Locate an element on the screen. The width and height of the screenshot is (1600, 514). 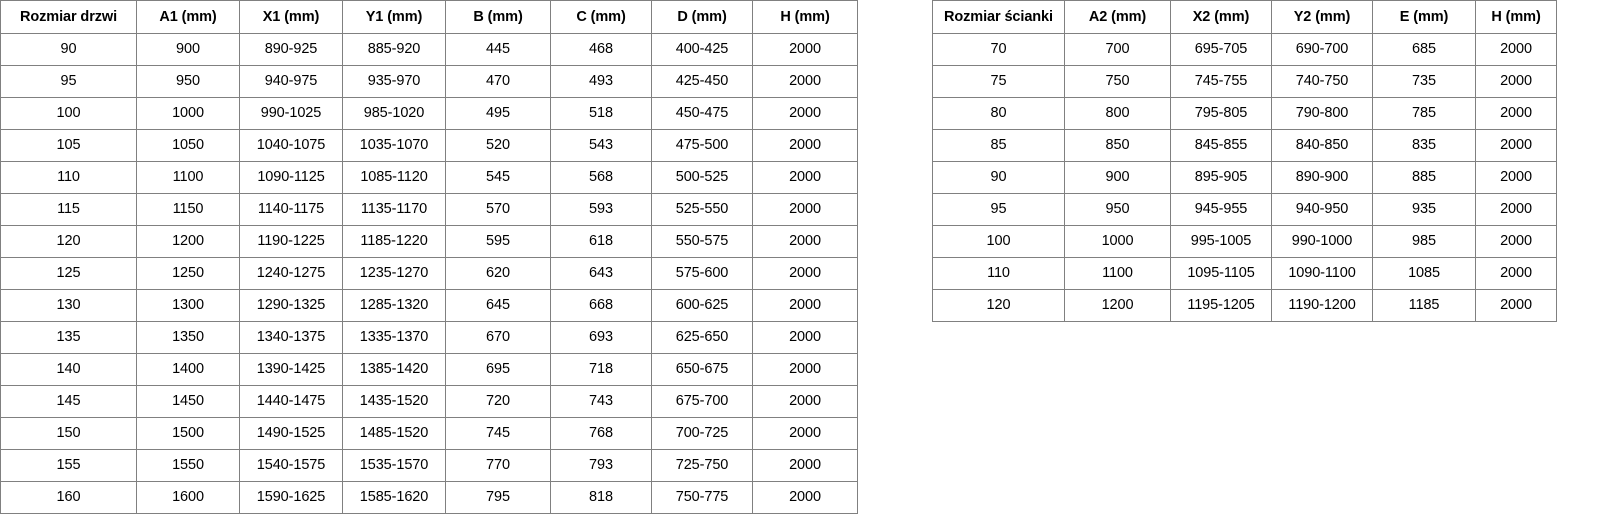
table-cell: 700 is located at coordinates (1117, 49).